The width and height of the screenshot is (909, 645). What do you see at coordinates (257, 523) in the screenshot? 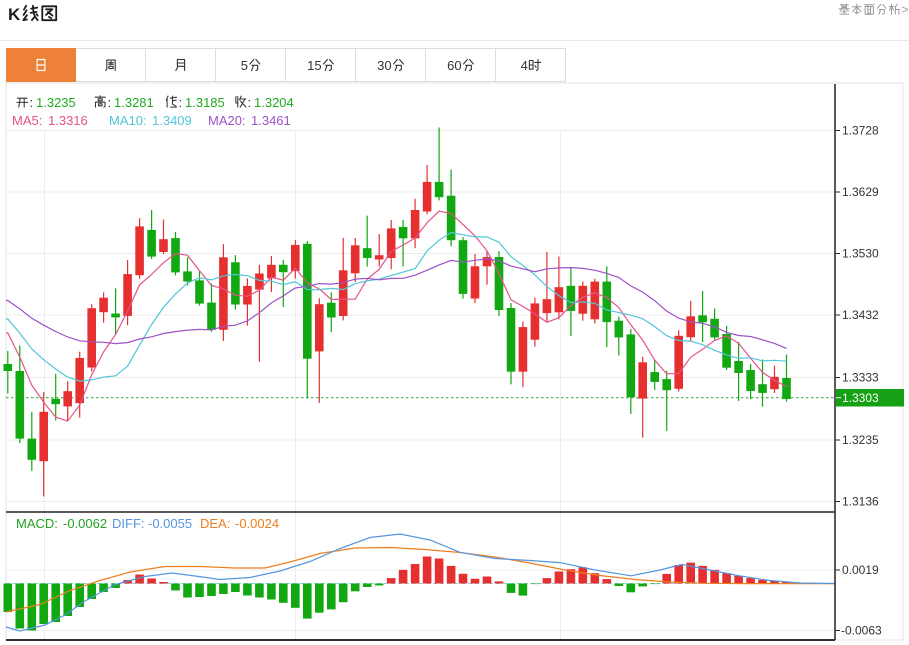
I see `svg-text: -0.0024` at bounding box center [257, 523].